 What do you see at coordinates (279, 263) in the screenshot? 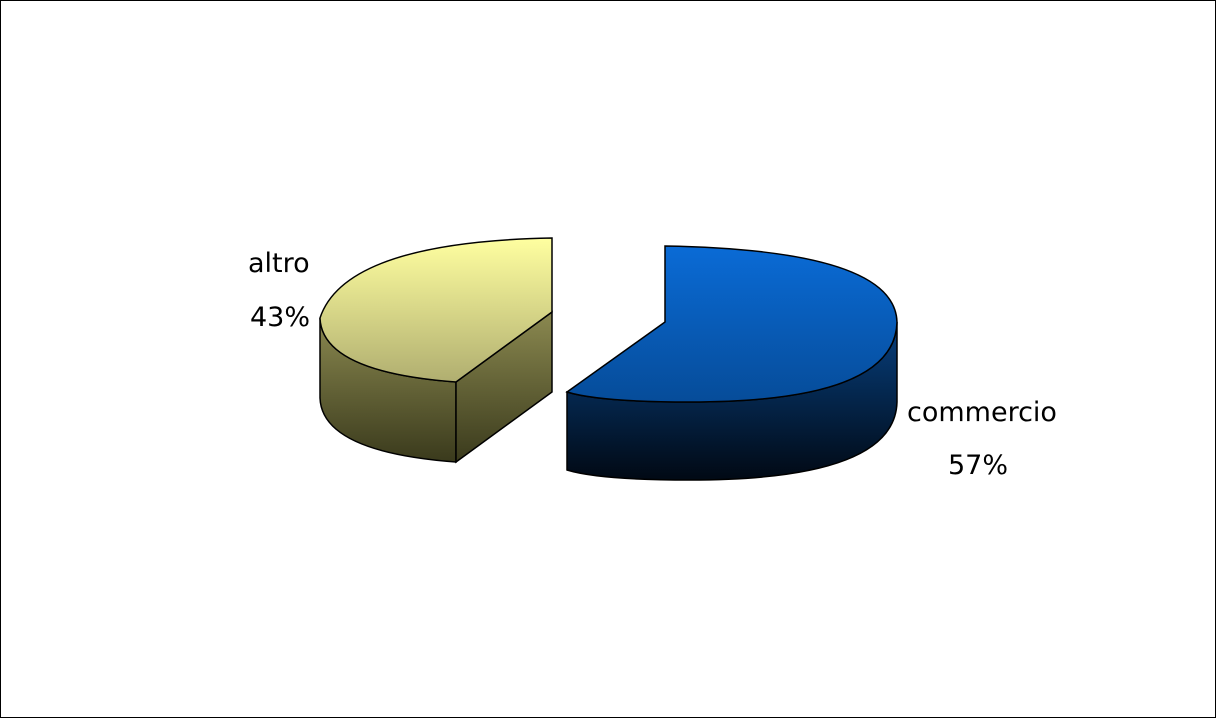
I see `label-altro-category: altro` at bounding box center [279, 263].